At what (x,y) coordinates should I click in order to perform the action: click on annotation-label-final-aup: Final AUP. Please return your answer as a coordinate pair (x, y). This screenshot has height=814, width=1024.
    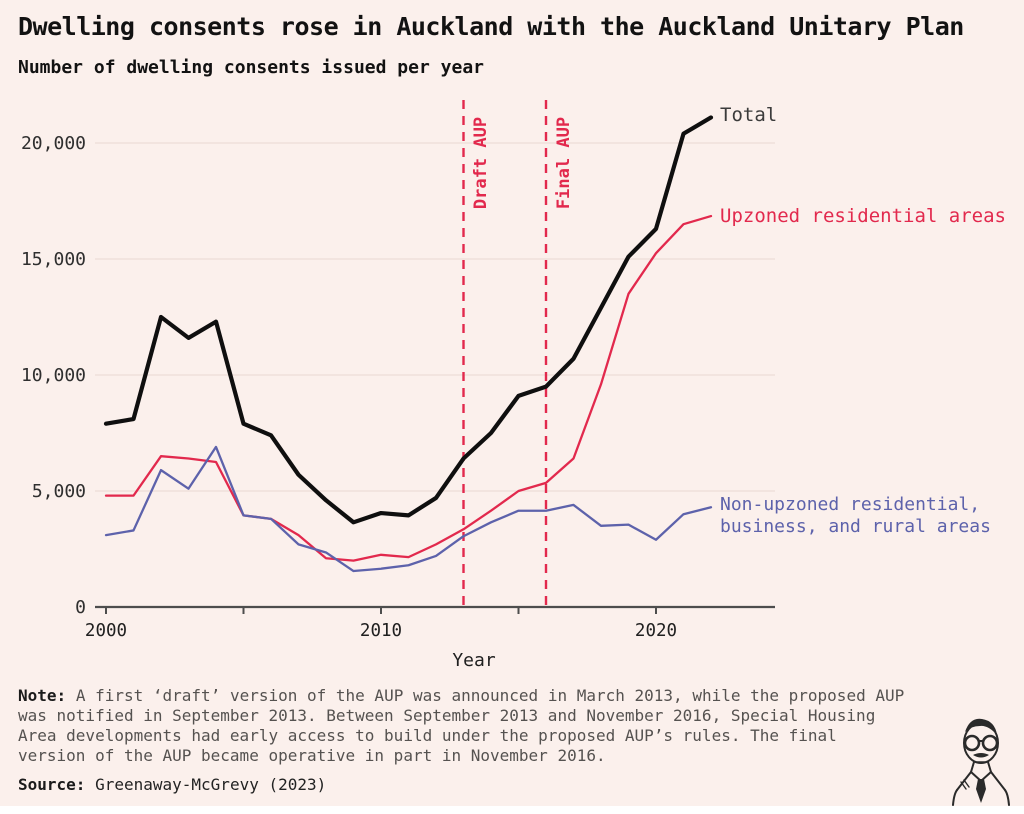
    Looking at the image, I should click on (564, 163).